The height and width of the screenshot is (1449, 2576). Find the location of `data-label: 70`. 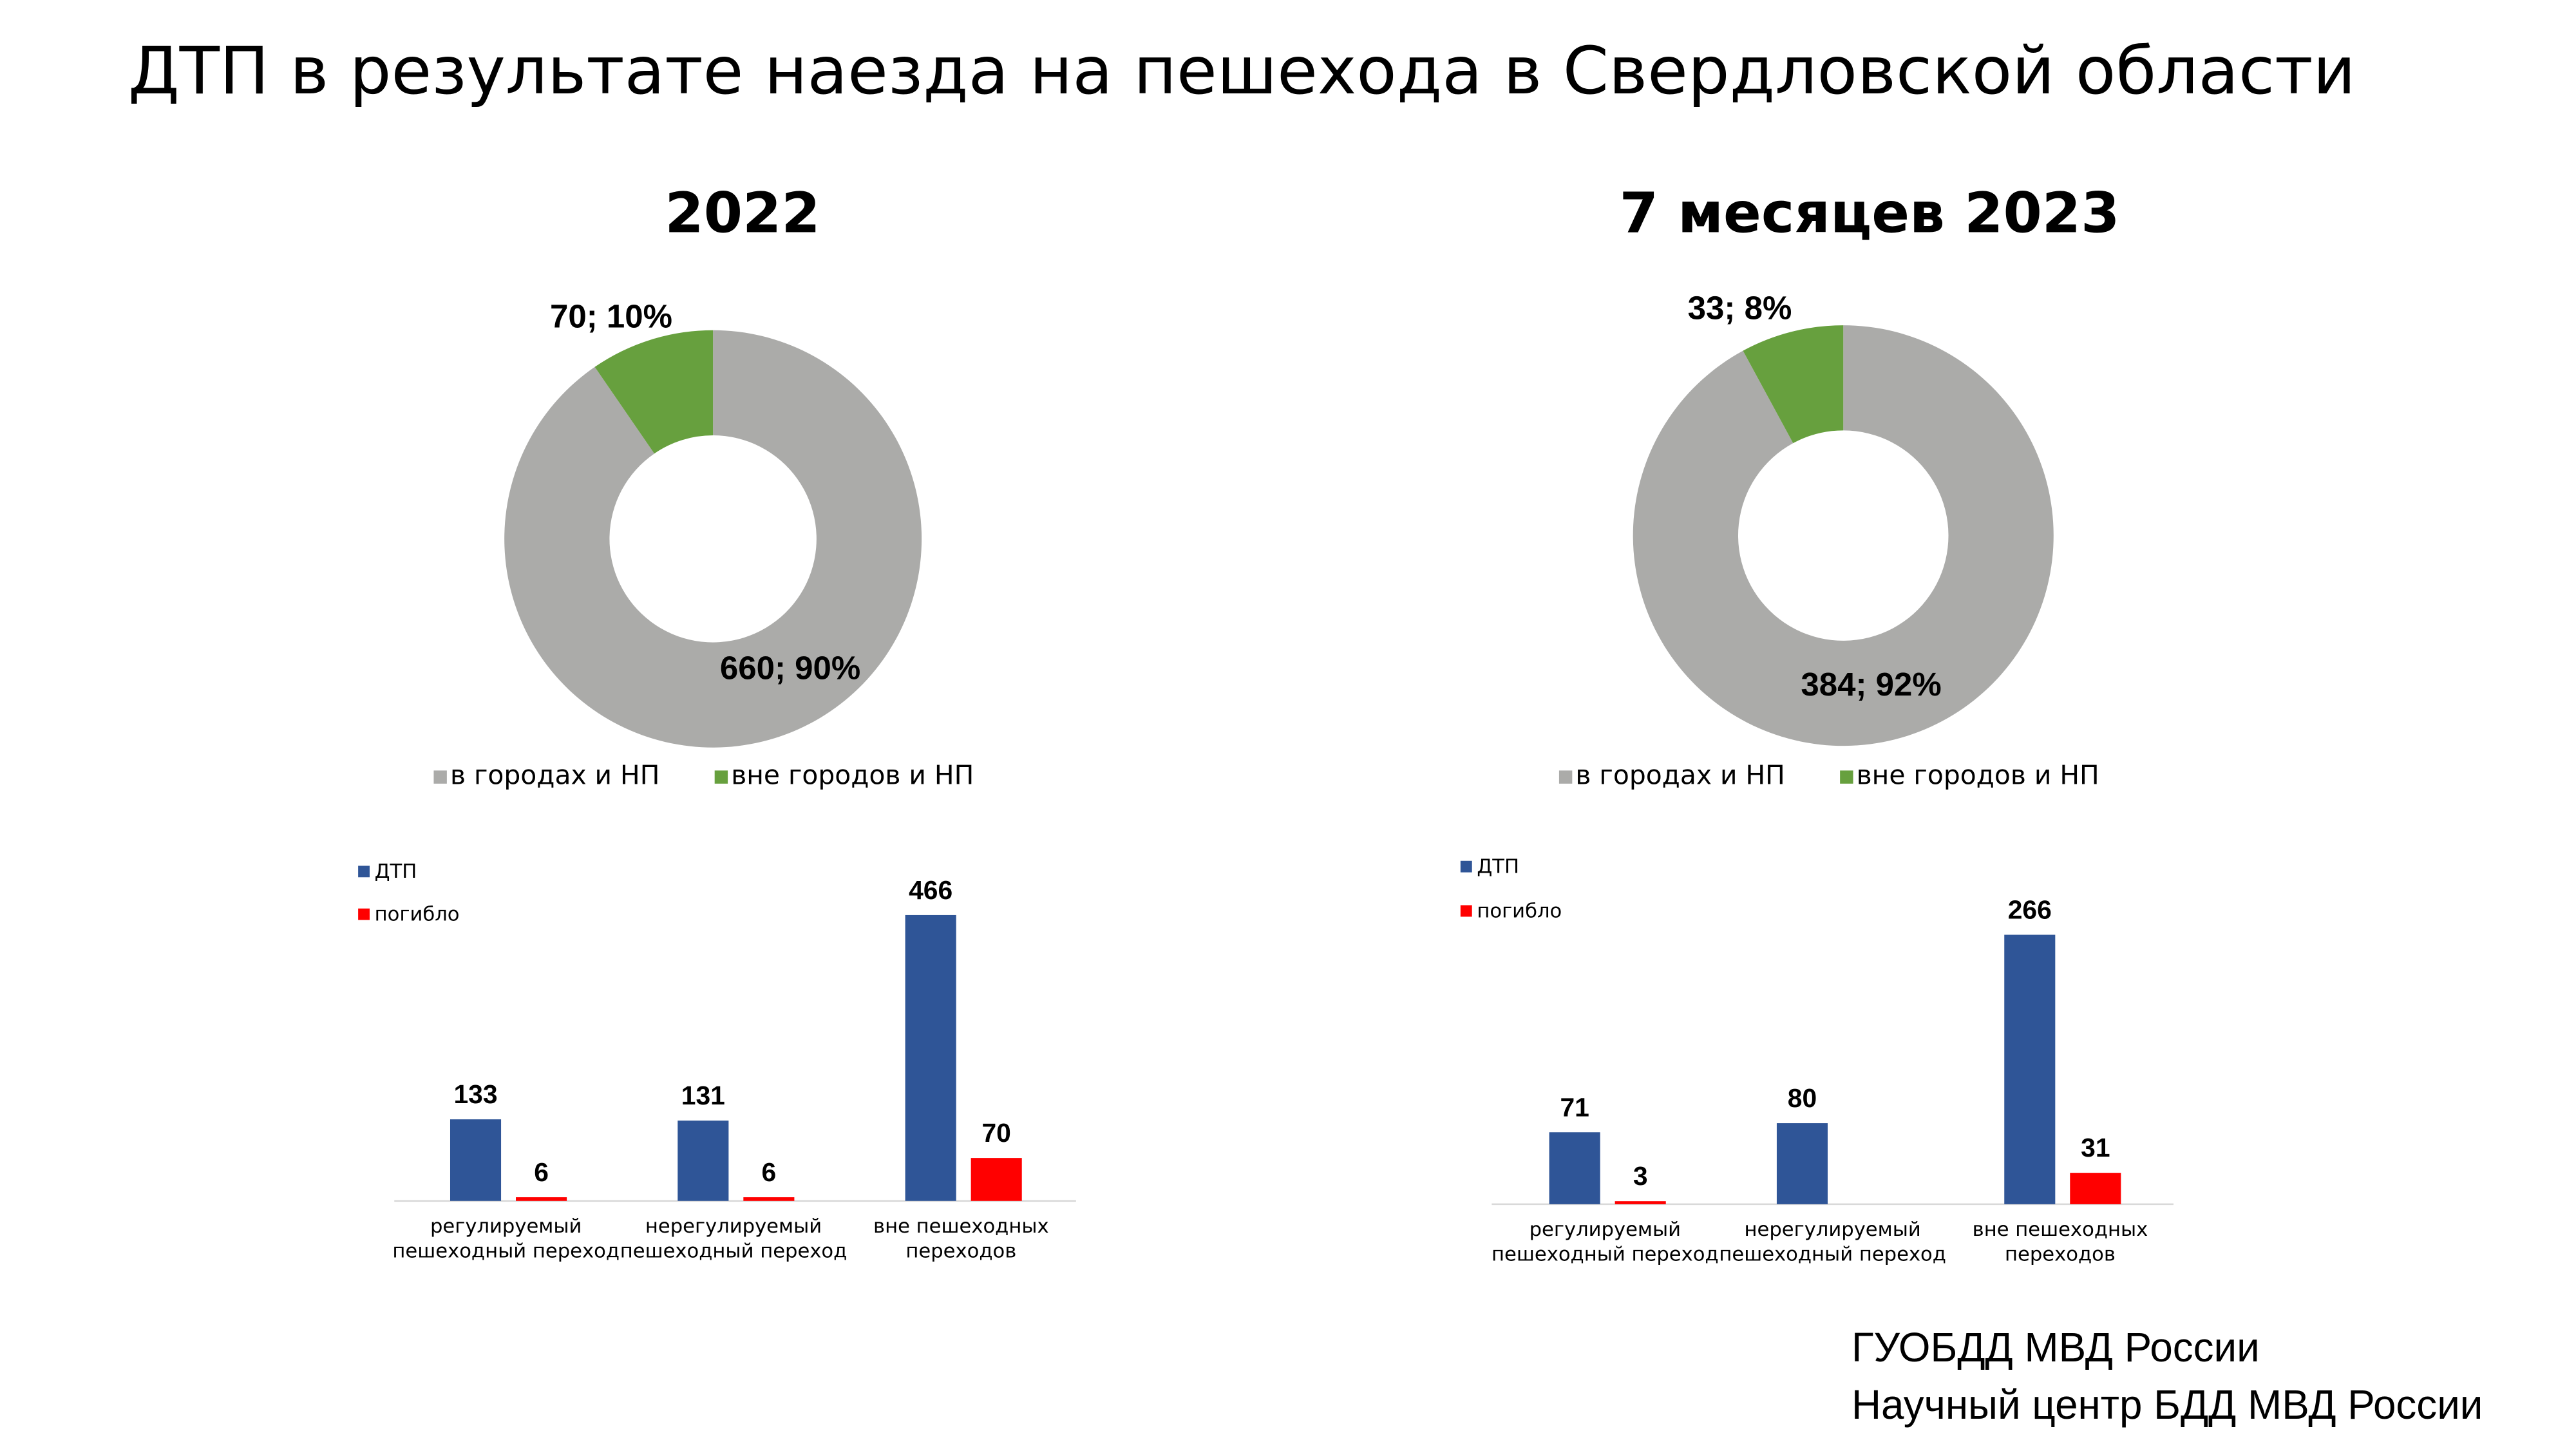

data-label: 70 is located at coordinates (996, 1133).